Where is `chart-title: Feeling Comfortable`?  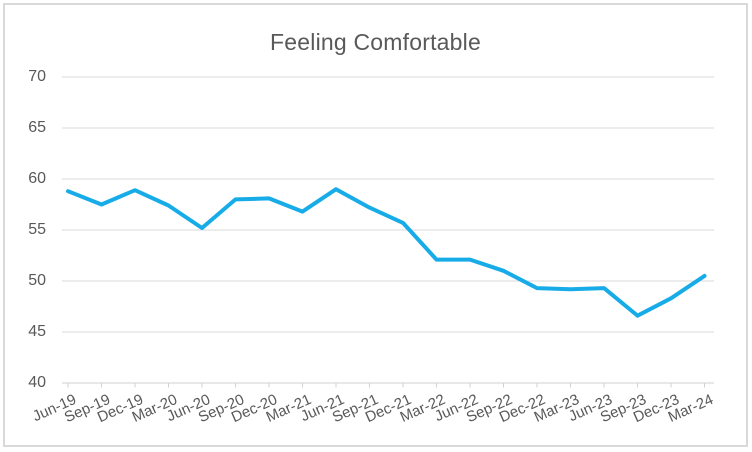
chart-title: Feeling Comfortable is located at coordinates (375, 42).